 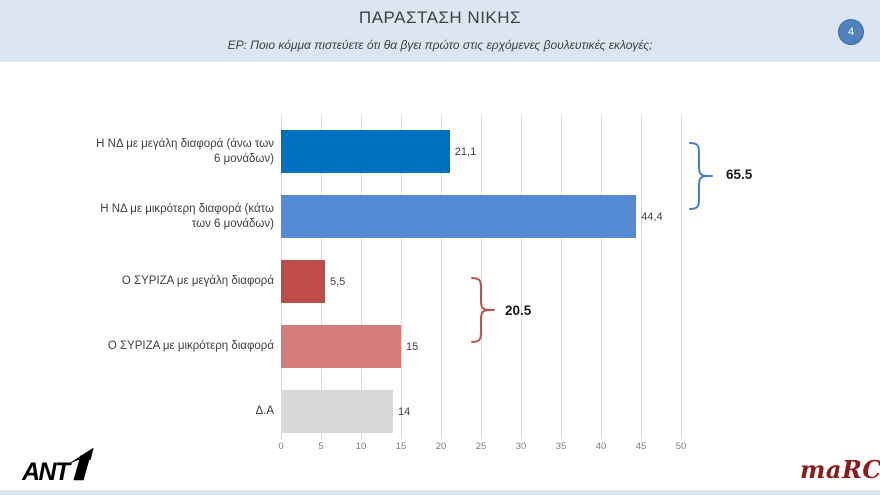 What do you see at coordinates (561, 446) in the screenshot?
I see `x-axis-tick-label: 35` at bounding box center [561, 446].